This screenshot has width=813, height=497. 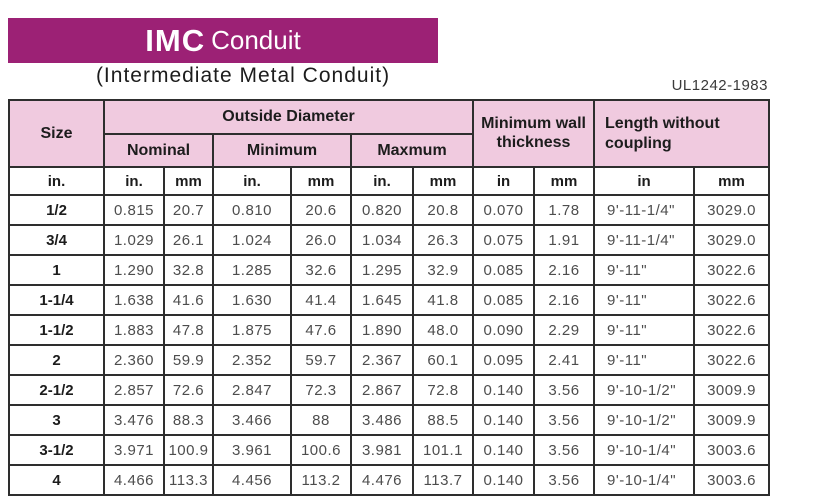 I want to click on maximum-in-cell: 2.367, so click(x=382, y=360).